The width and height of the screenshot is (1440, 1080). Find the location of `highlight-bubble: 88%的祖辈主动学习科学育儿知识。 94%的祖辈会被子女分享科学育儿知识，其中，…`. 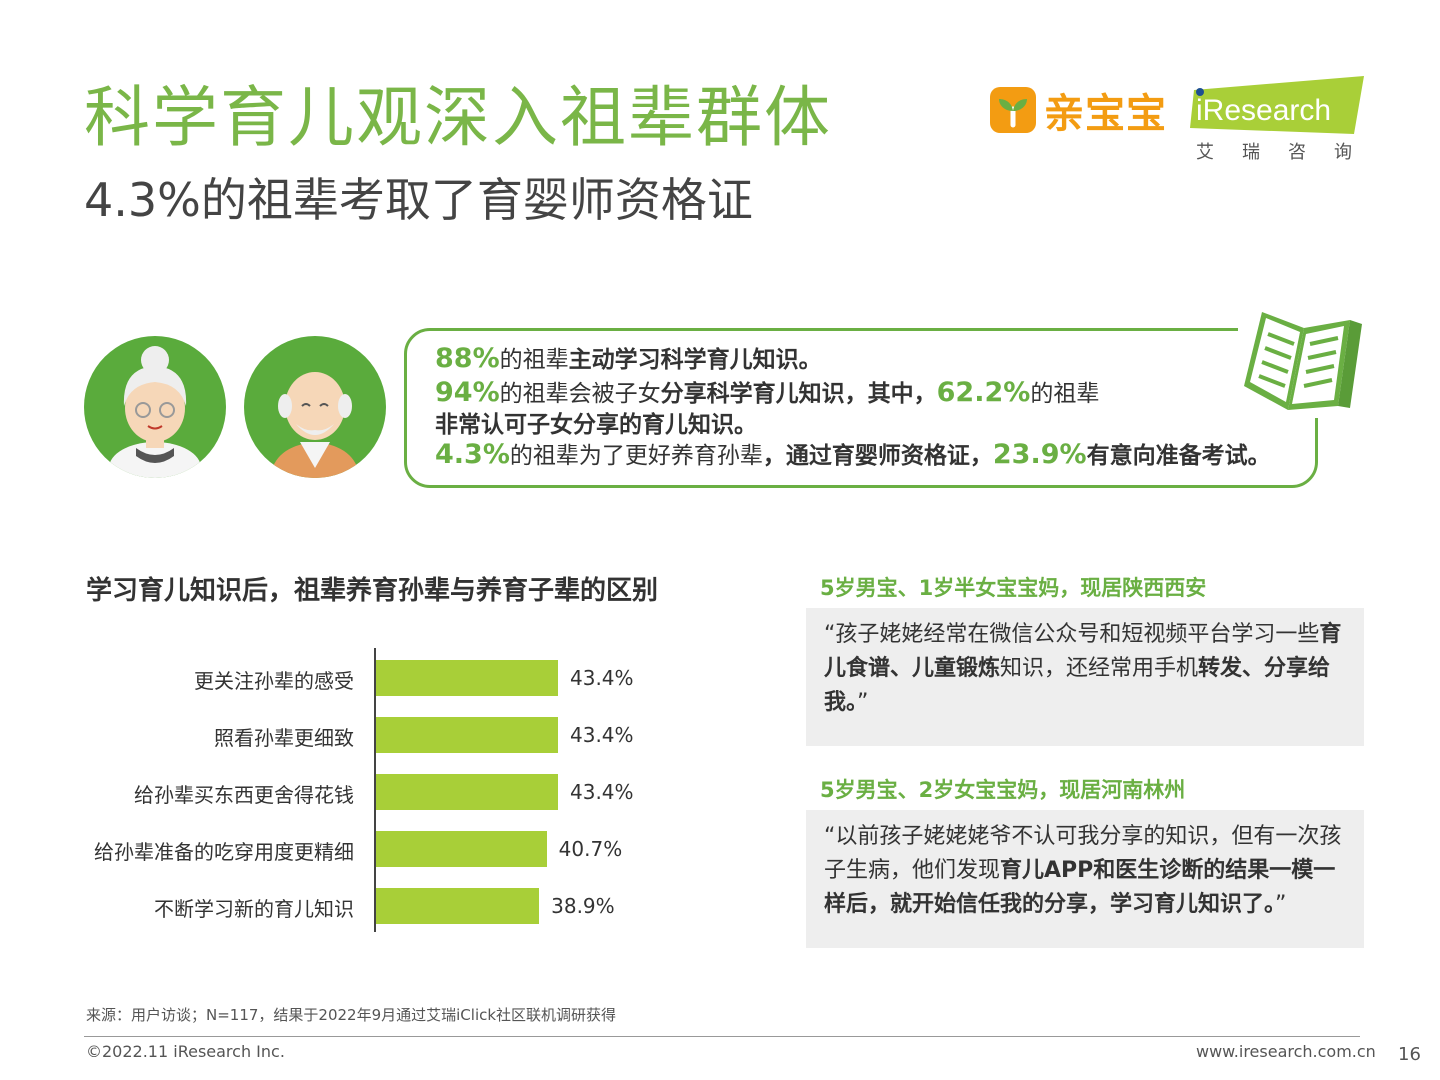

highlight-bubble: 88%的祖辈主动学习科学育儿知识。 94%的祖辈会被子女分享科学育儿知识，其中，… is located at coordinates (861, 408).